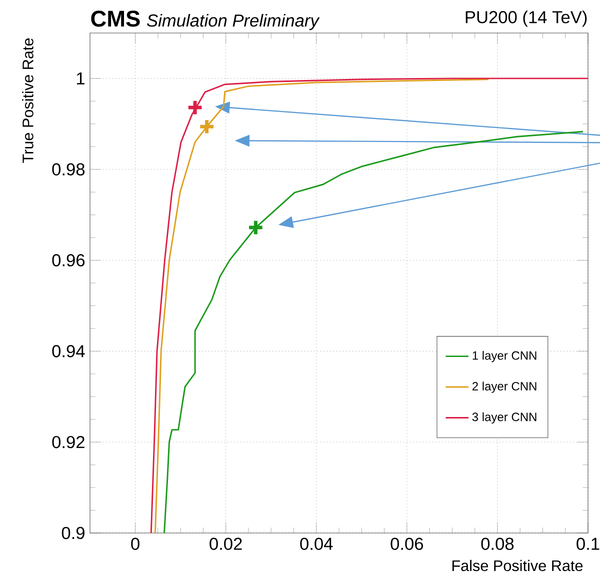 Image resolution: width=600 pixels, height=579 pixels. What do you see at coordinates (504, 387) in the screenshot?
I see `legend-label: 2 layer CNN` at bounding box center [504, 387].